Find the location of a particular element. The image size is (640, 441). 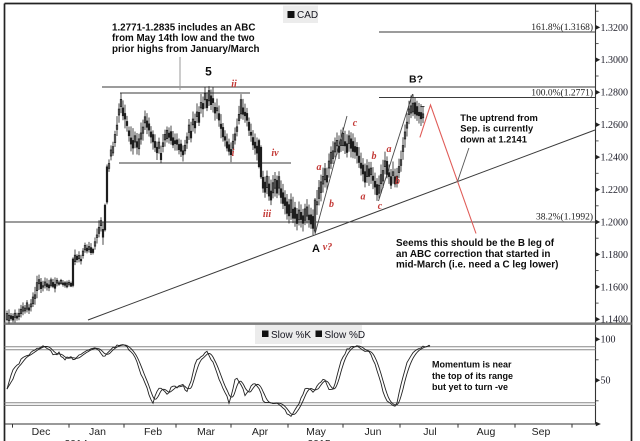

svg-text:mid-March (i.e. need a C leg l: mid-March (i.e. need a C leg lower) is located at coordinates (477, 265).